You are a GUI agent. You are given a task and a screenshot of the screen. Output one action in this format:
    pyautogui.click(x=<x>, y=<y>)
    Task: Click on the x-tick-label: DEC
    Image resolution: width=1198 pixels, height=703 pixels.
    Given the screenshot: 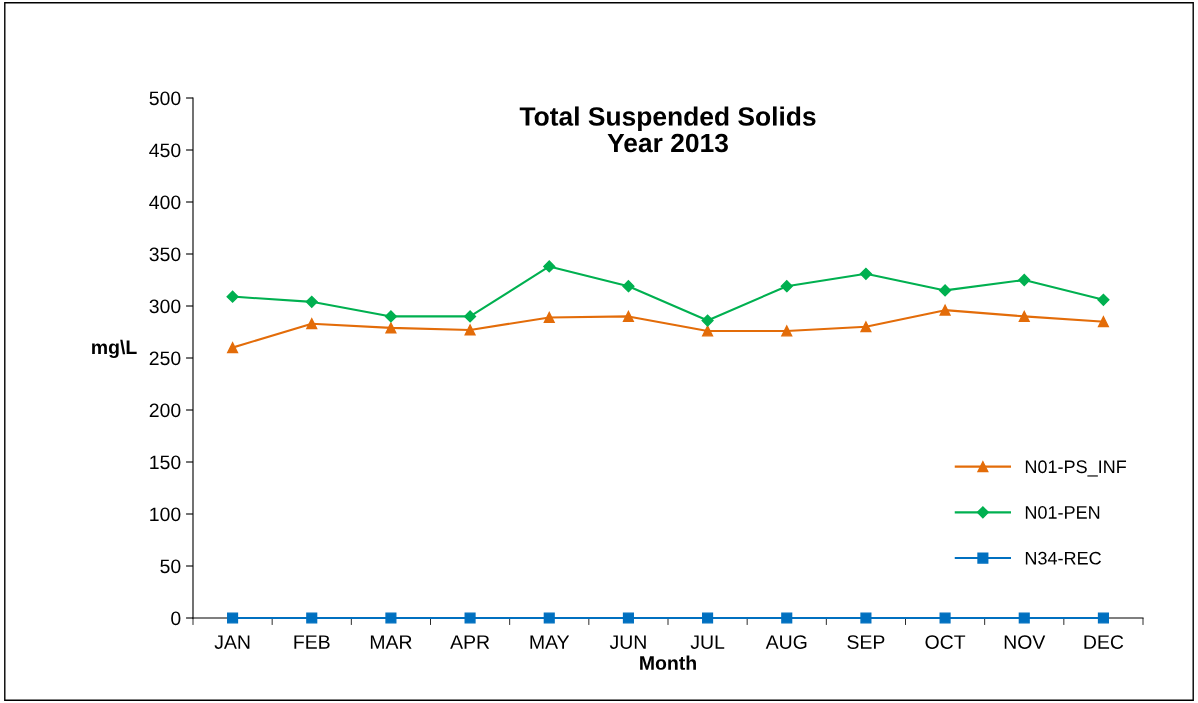 What is the action you would take?
    pyautogui.click(x=1104, y=642)
    